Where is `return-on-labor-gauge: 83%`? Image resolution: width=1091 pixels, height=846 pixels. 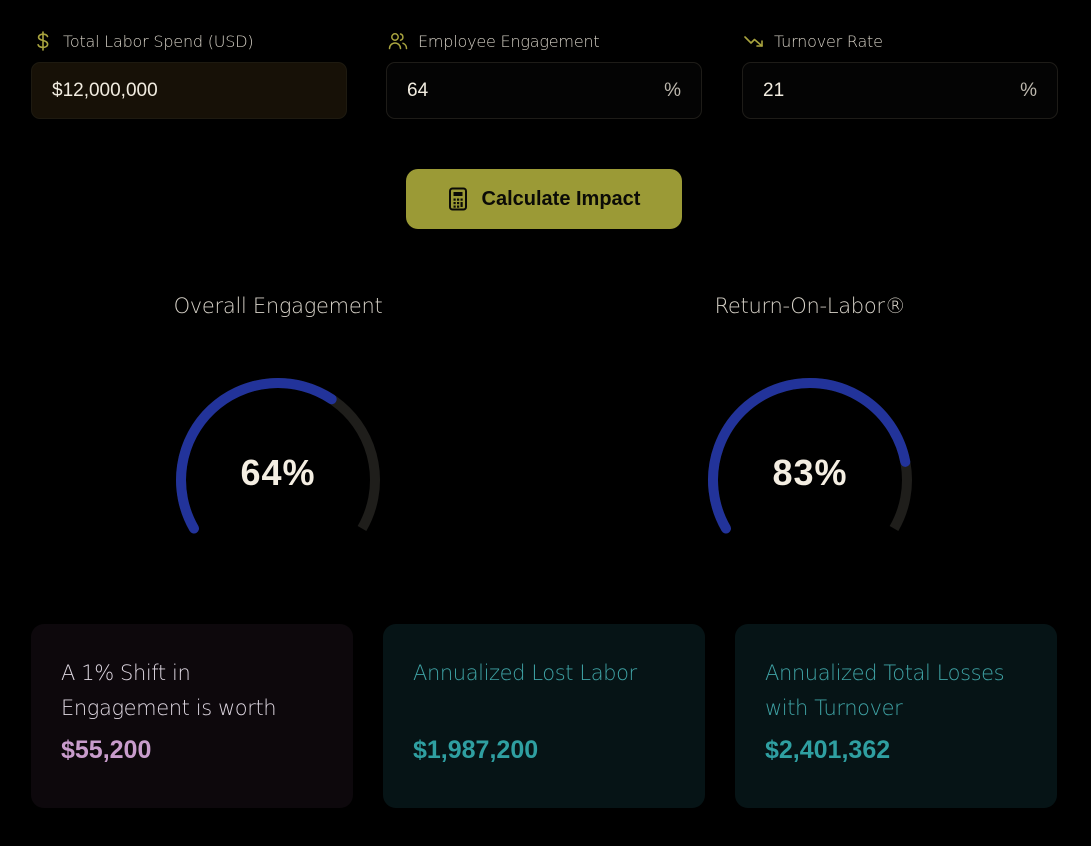
return-on-labor-gauge: 83% is located at coordinates (810, 470).